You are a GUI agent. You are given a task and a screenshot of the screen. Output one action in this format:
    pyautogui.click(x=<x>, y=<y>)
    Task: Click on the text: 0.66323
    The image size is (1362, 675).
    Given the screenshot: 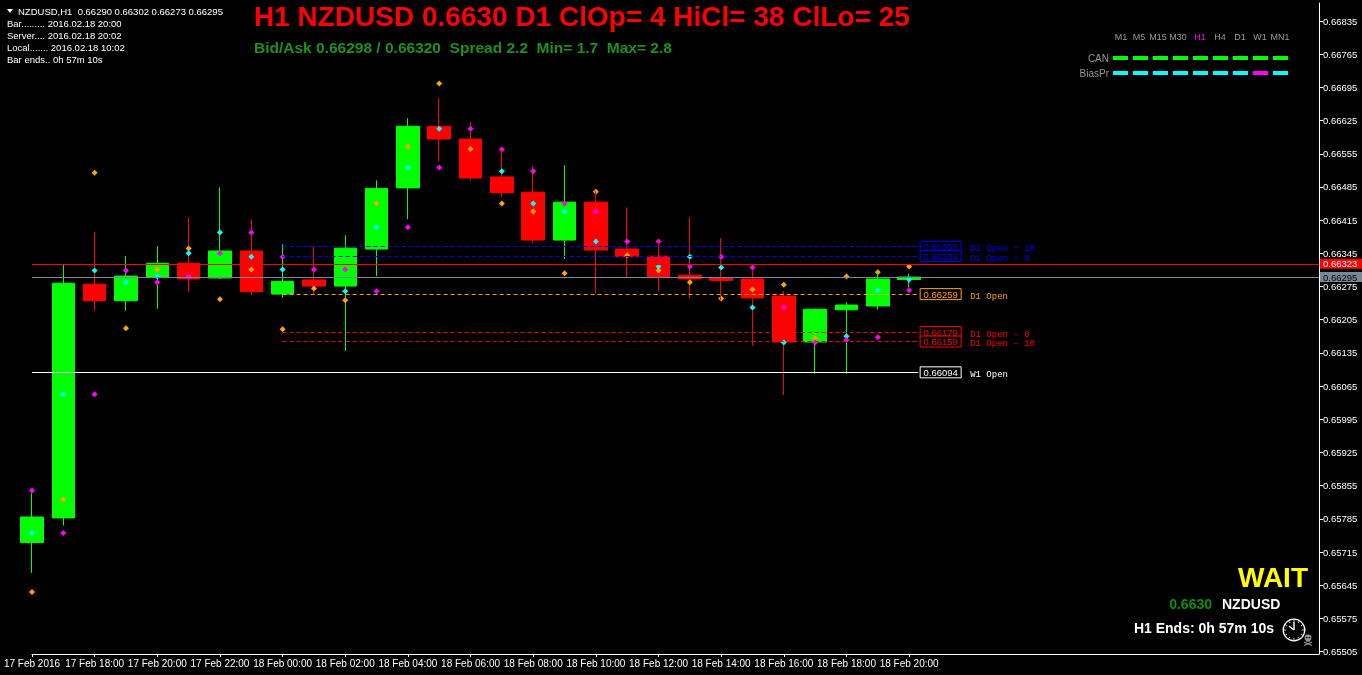 What is the action you would take?
    pyautogui.click(x=1340, y=264)
    